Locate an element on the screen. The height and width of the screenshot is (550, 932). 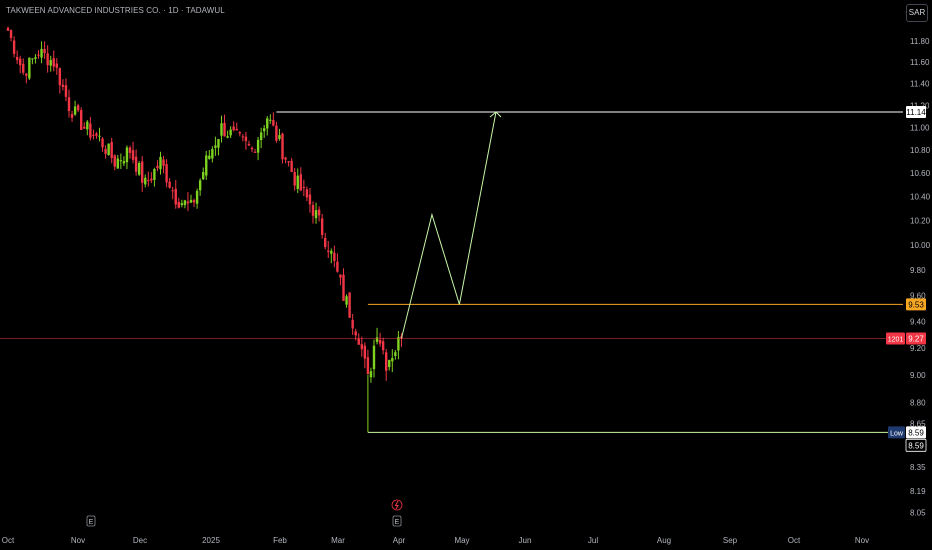
level-label-current-bg is located at coordinates (916, 338).